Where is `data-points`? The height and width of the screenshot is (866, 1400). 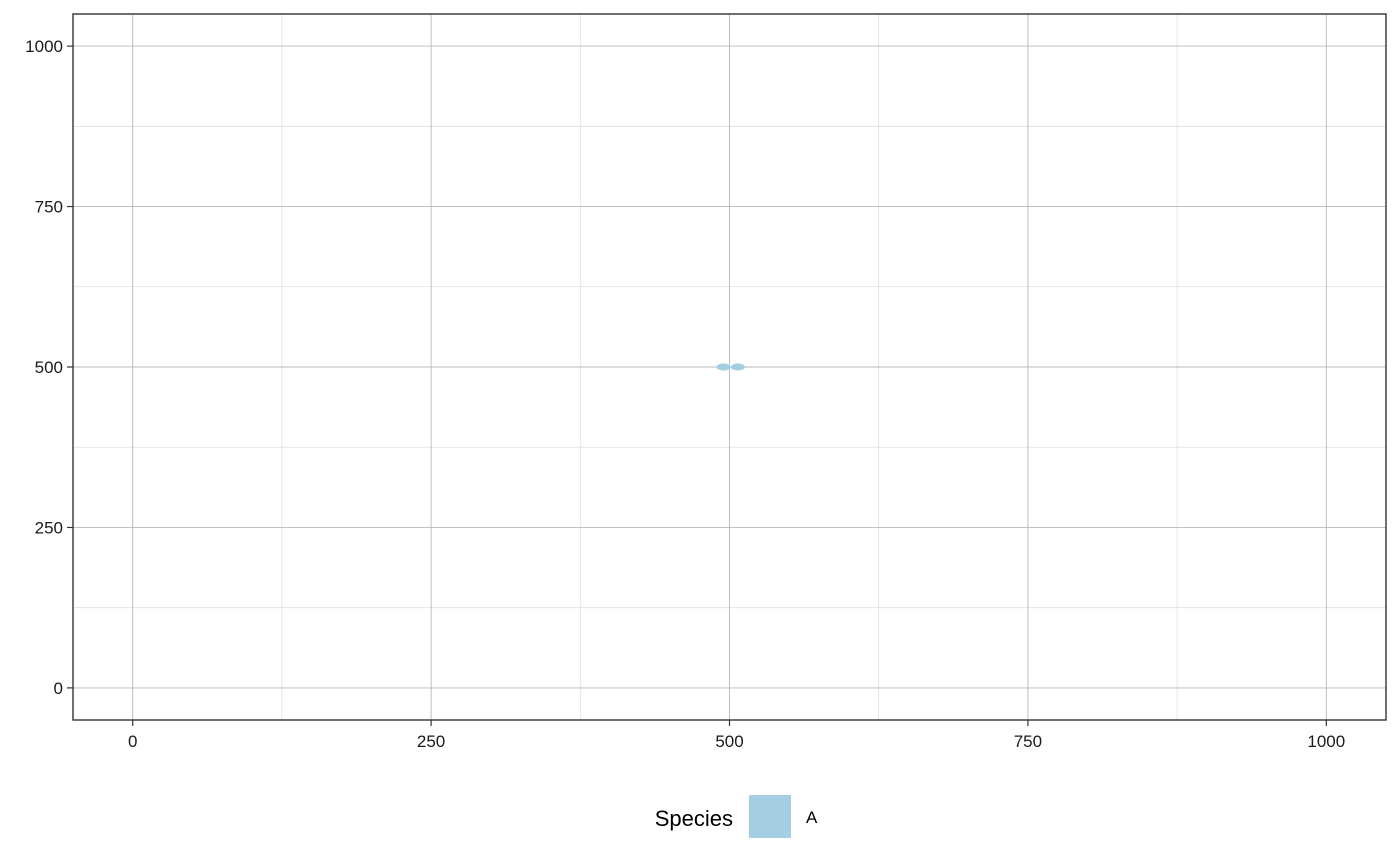 data-points is located at coordinates (730, 367).